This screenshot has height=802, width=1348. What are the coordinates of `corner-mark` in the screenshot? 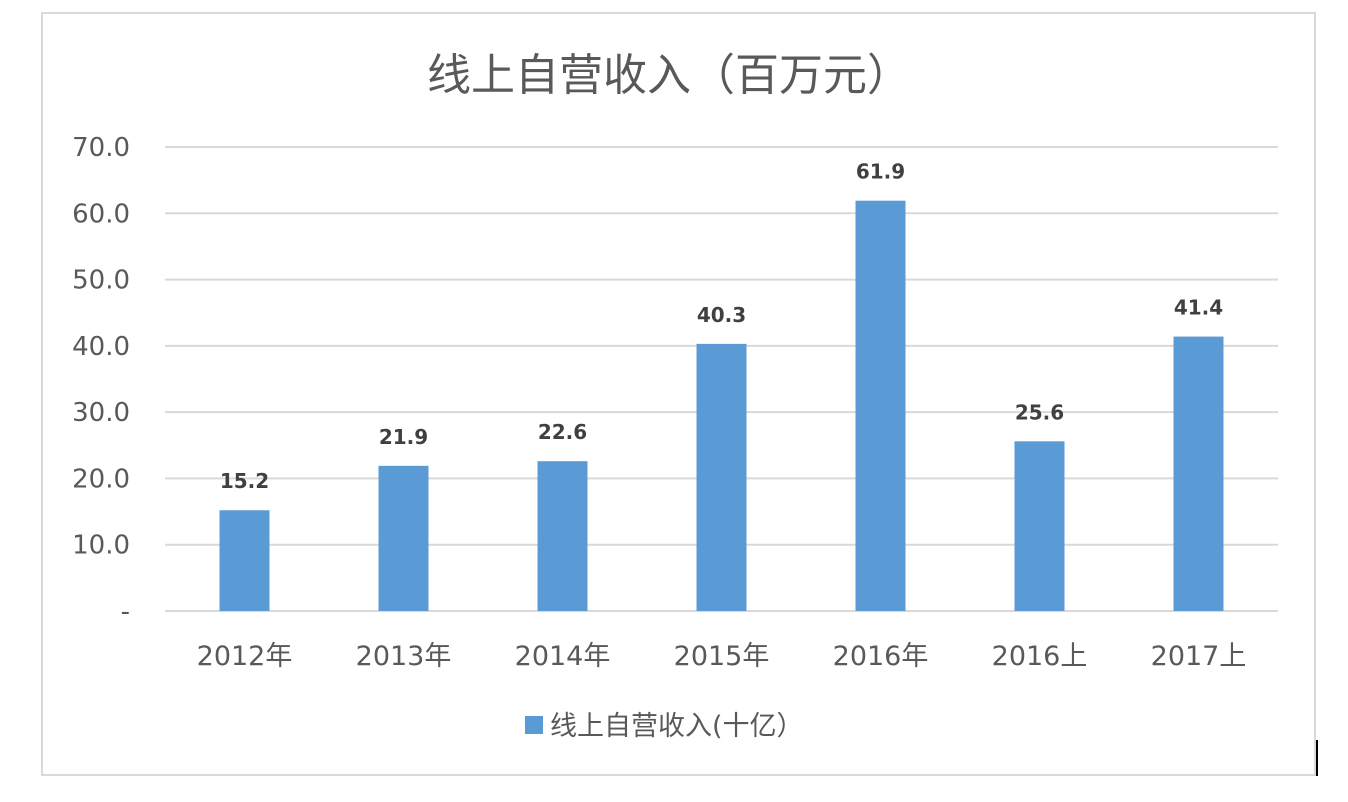 It's located at (1317, 758).